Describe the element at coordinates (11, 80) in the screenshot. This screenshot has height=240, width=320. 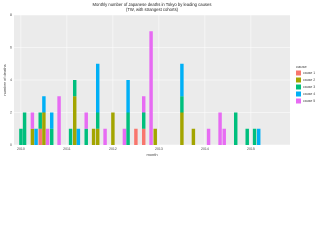
I see `y-tick-label: 4` at that location.